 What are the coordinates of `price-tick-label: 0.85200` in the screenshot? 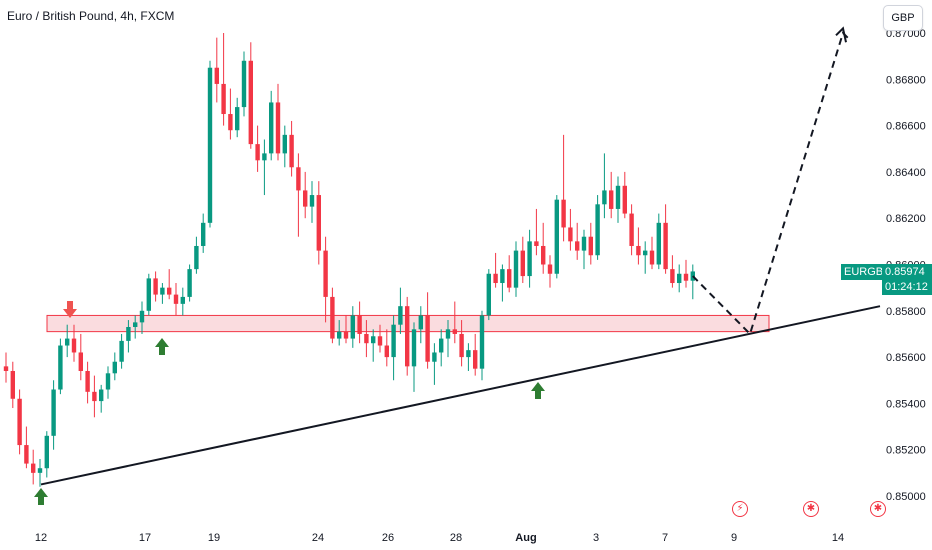 It's located at (906, 451).